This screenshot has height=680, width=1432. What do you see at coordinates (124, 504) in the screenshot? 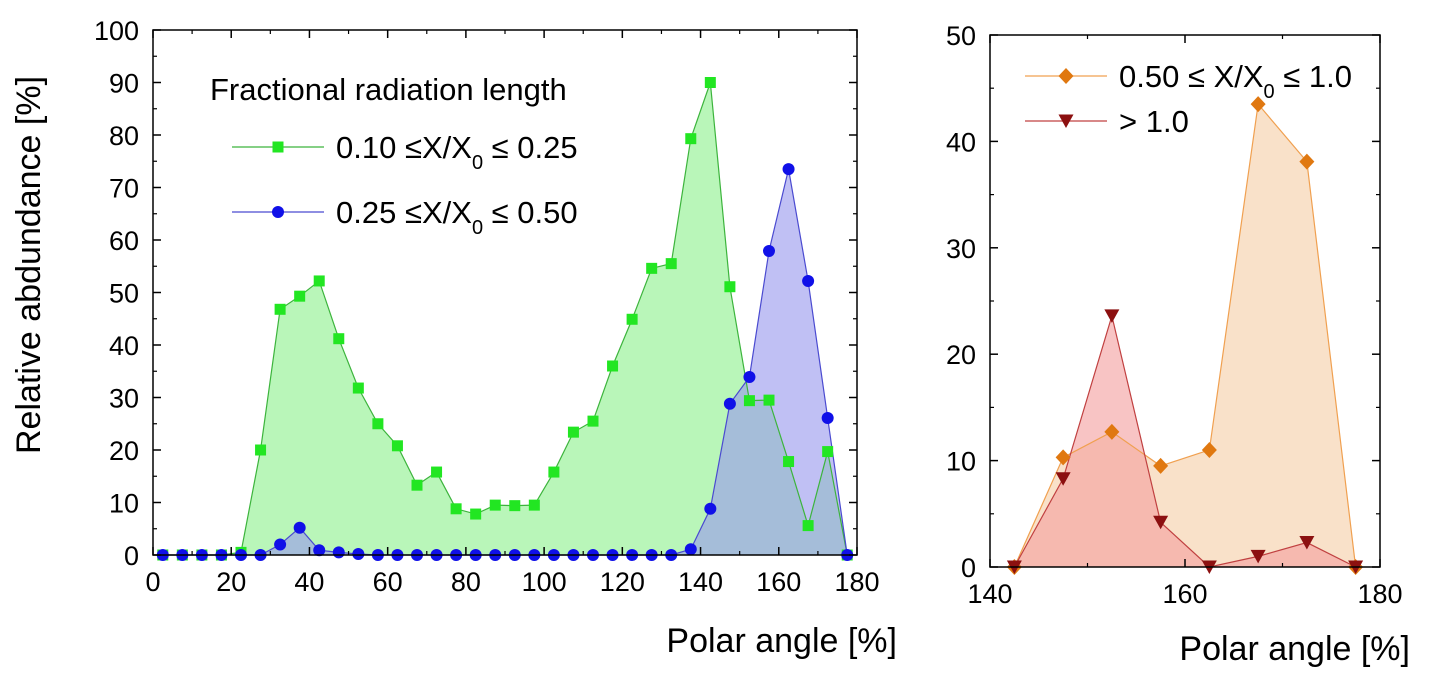
I see `left-y-tick-label: 10` at bounding box center [124, 504].